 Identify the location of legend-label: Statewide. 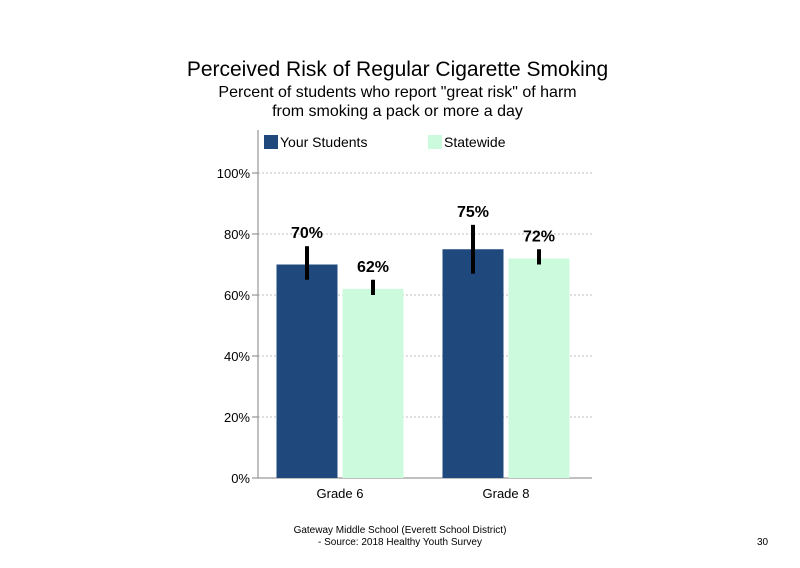
(475, 142).